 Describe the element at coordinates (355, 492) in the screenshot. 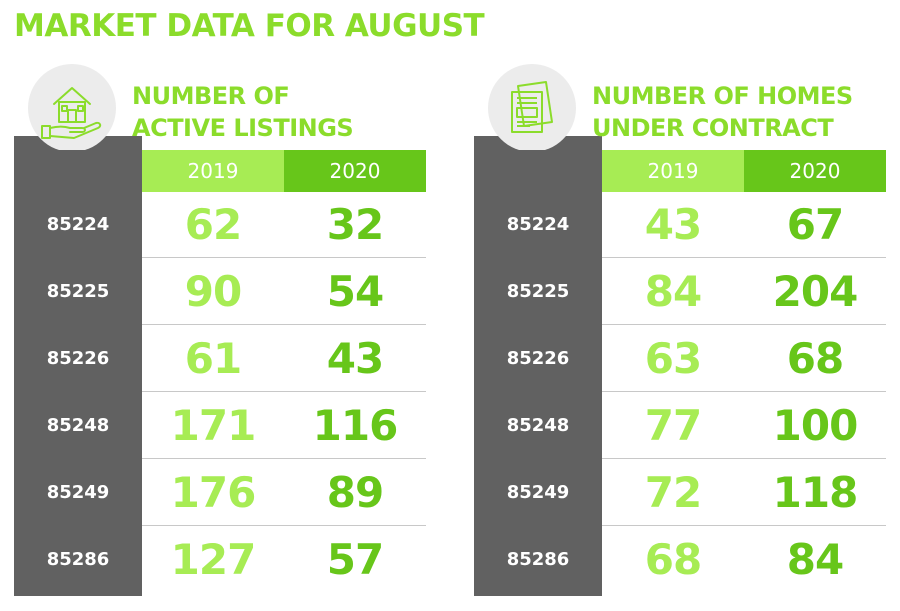

I see `value-2020: 89` at that location.